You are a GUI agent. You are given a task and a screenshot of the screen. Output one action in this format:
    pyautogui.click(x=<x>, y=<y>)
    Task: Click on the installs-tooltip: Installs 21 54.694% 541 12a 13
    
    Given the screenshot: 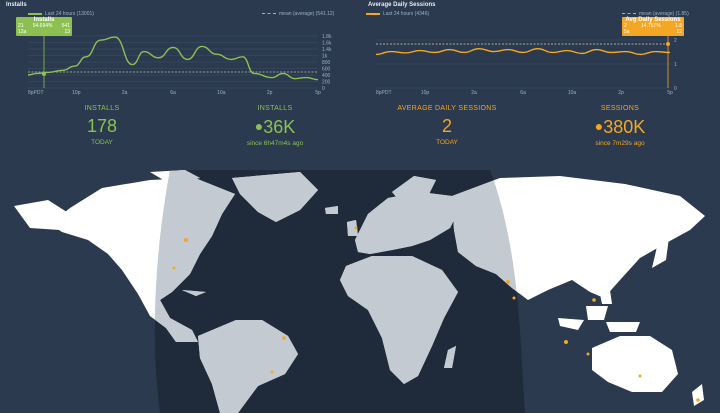 What is the action you would take?
    pyautogui.click(x=44, y=26)
    